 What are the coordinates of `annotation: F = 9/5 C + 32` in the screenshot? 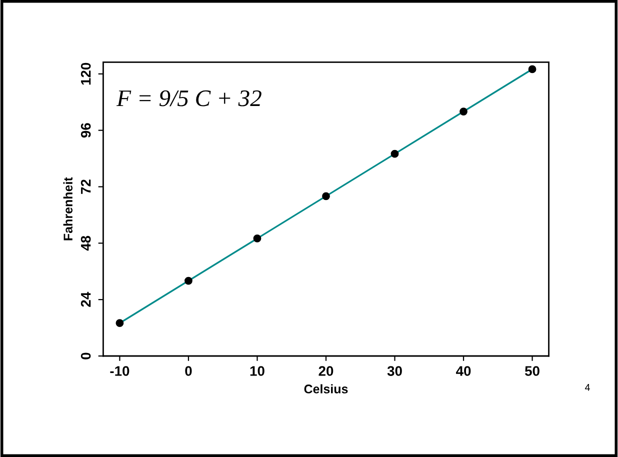 It's located at (189, 98).